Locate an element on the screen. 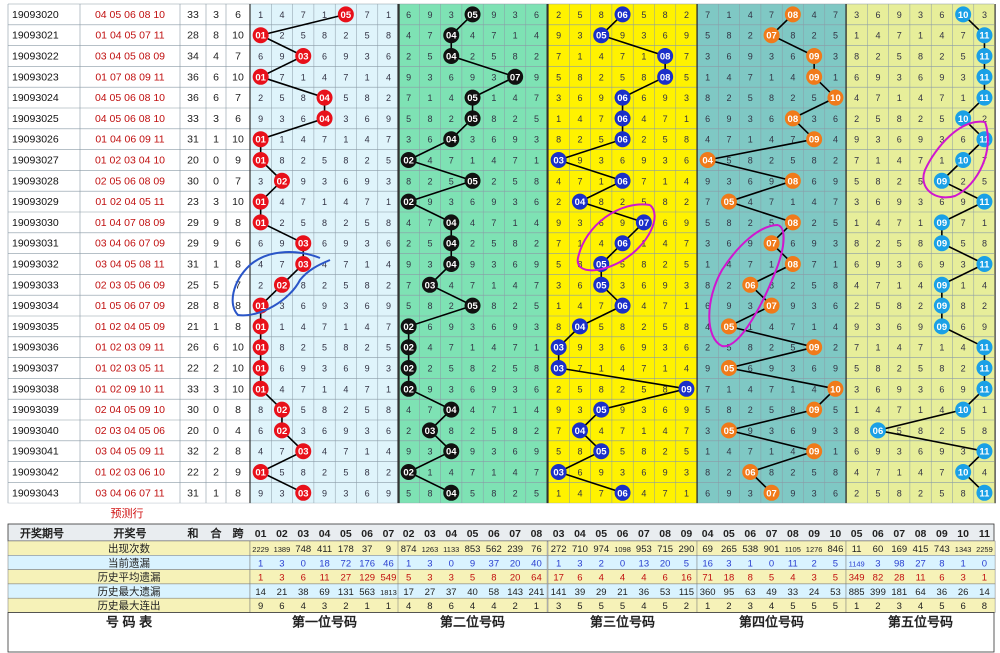 The width and height of the screenshot is (1000, 653). stat-value: 143 is located at coordinates (515, 592).